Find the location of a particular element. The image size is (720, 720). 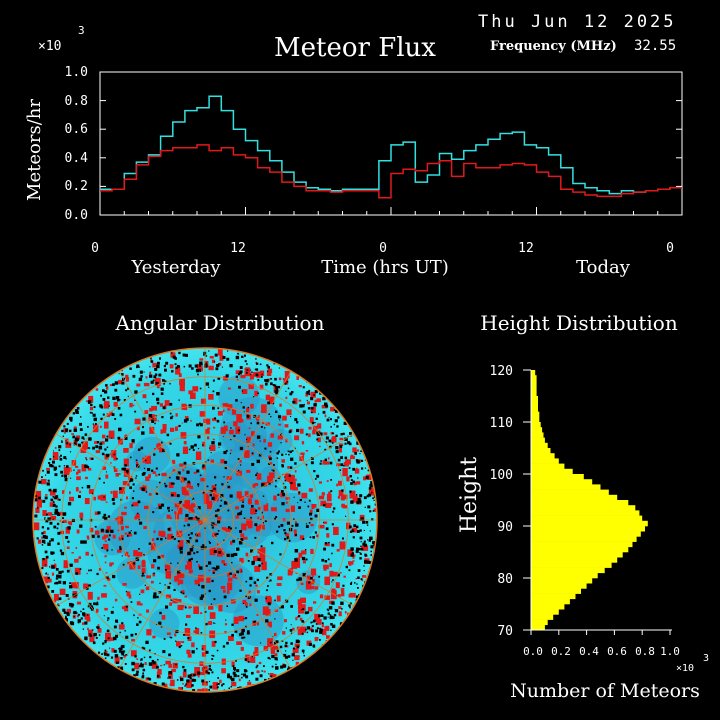

frequency-label: Frequency (MHz) is located at coordinates (553, 46).